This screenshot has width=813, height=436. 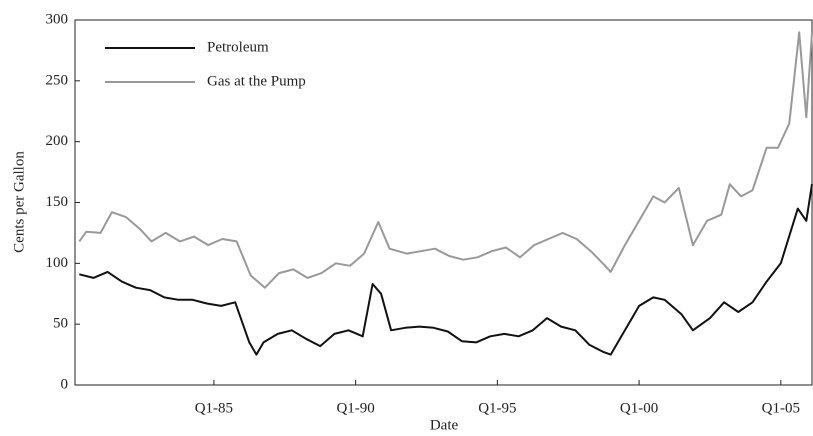 What do you see at coordinates (256, 81) in the screenshot?
I see `legend-label: Gas at the Pump` at bounding box center [256, 81].